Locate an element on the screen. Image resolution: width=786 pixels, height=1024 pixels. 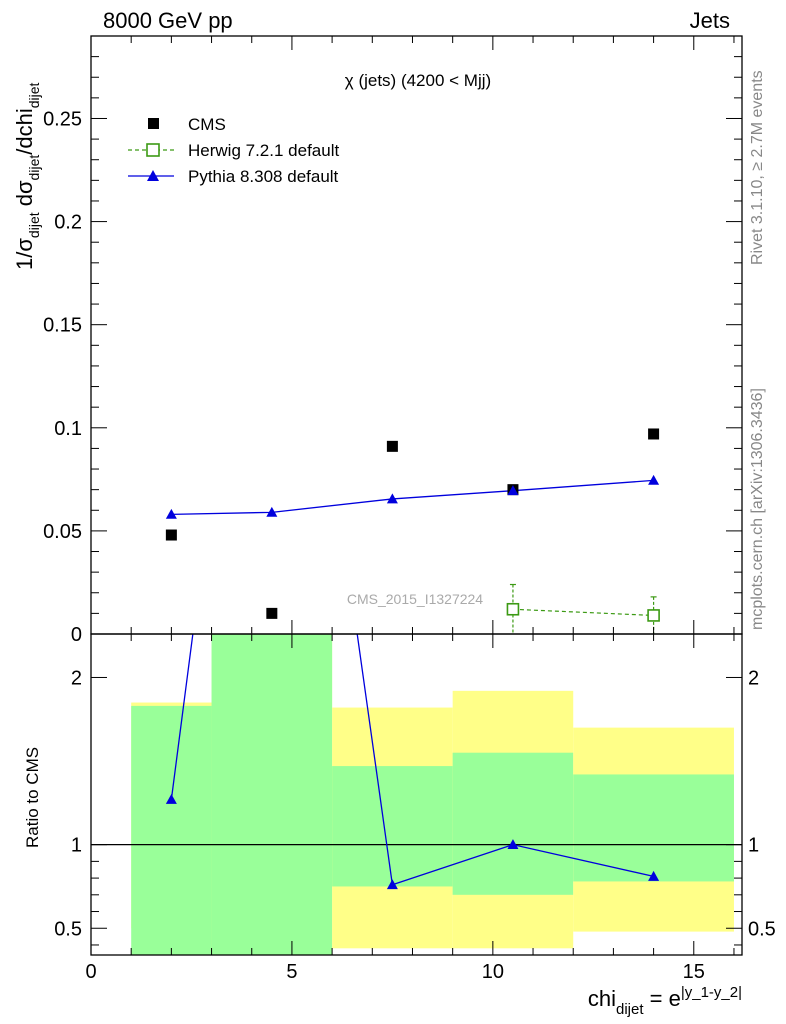
main-series is located at coordinates (412, 531).